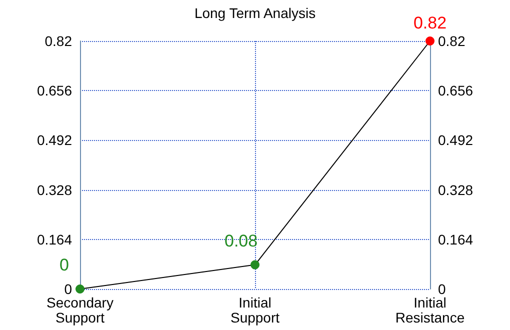 This screenshot has height=330, width=510. What do you see at coordinates (442, 289) in the screenshot?
I see `y2-tick-label: 0` at bounding box center [442, 289].